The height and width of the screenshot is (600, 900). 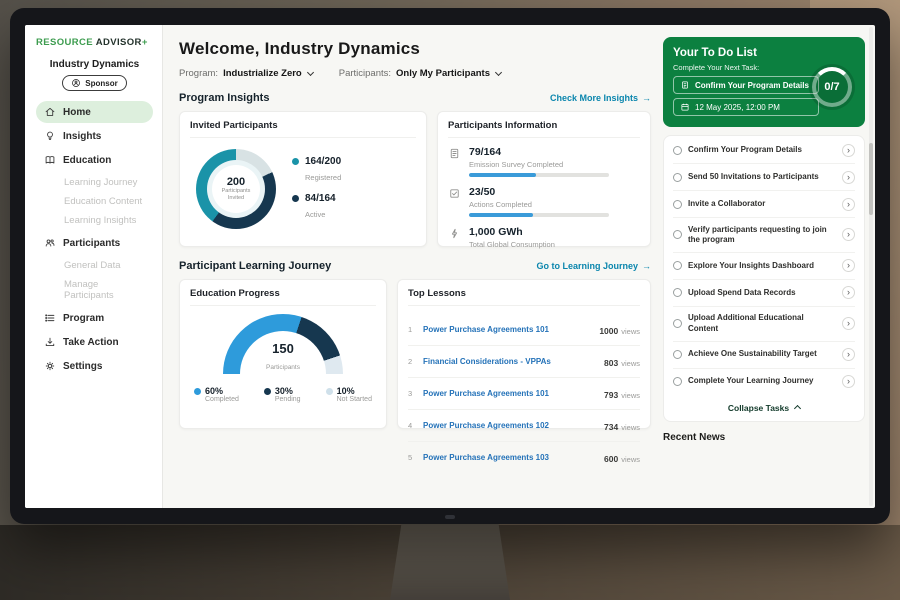 What do you see at coordinates (500, 204) in the screenshot?
I see `info-label: Actions Completed` at bounding box center [500, 204].